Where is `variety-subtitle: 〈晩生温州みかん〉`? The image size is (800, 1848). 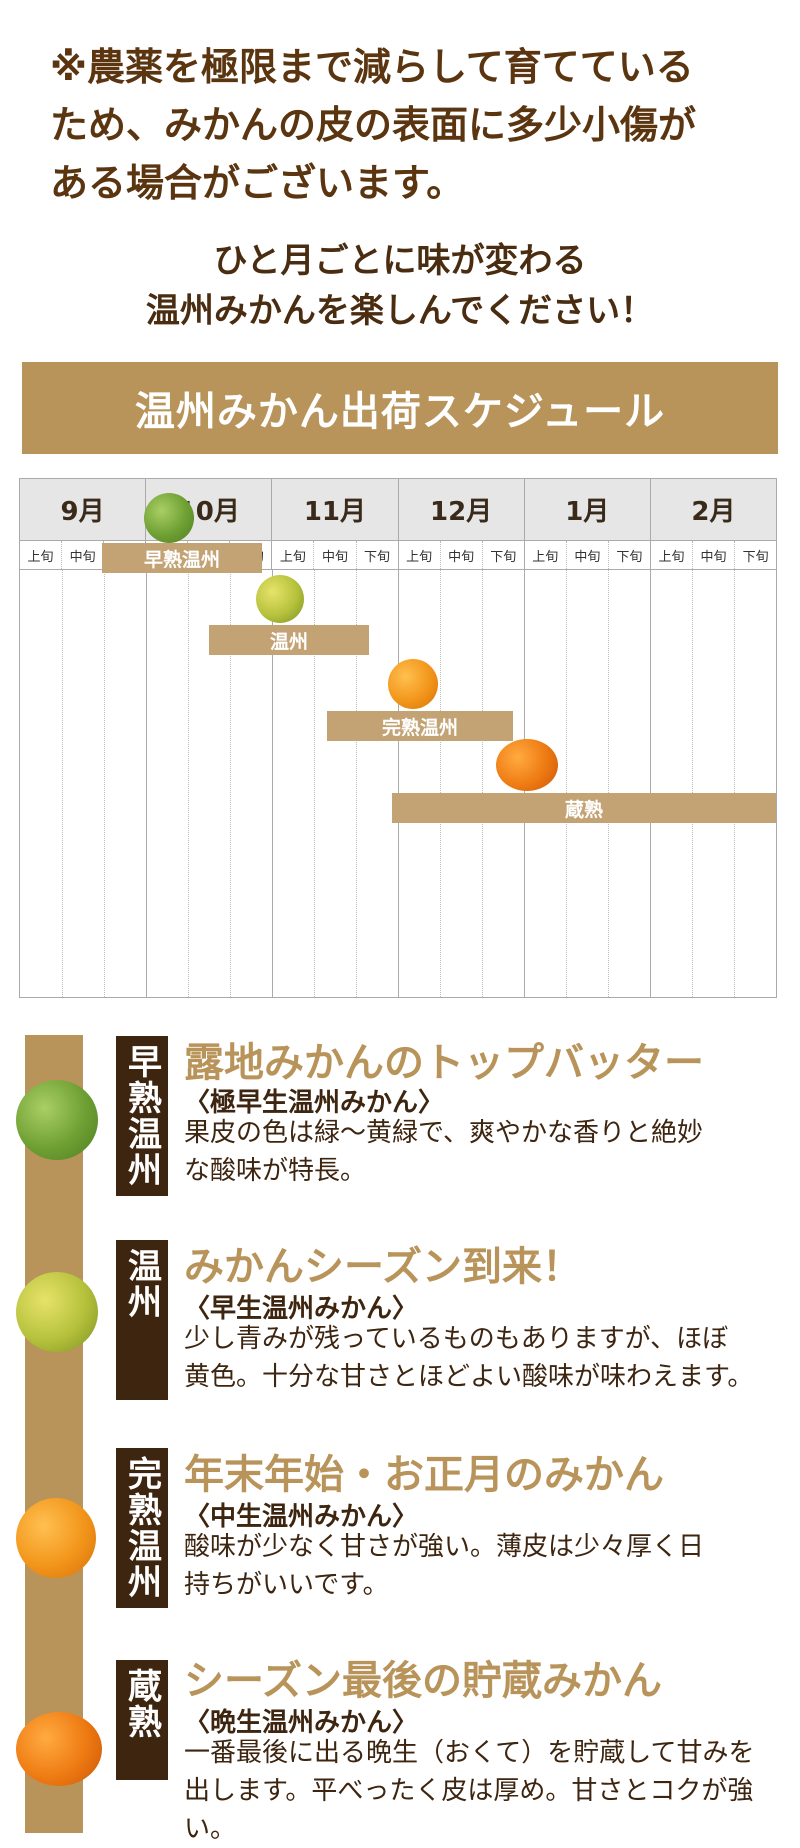
variety-subtitle: 〈晩生温州みかん〉 is located at coordinates (301, 1723).